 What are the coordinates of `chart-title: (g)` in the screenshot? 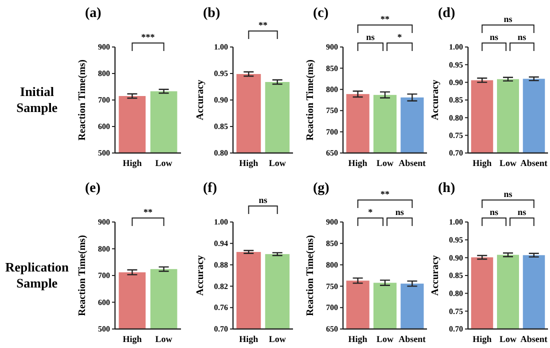 It's located at (321, 188).